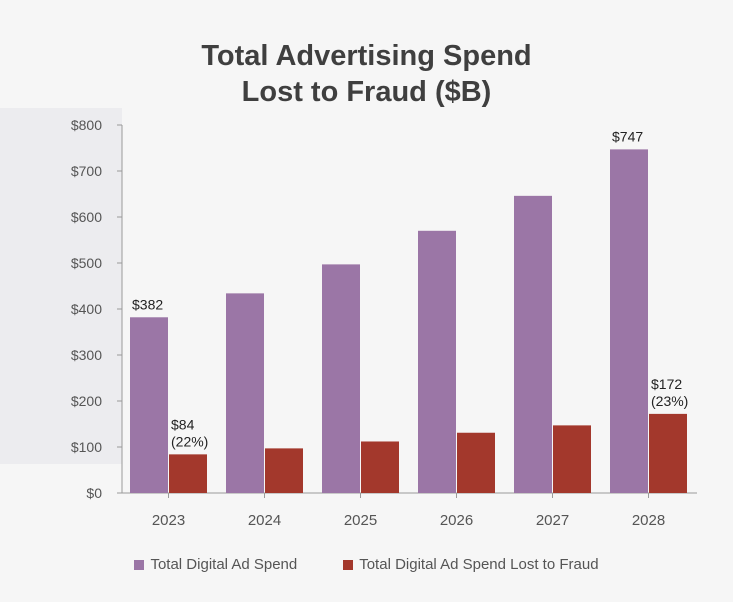 The image size is (733, 602). What do you see at coordinates (147, 304) in the screenshot?
I see `data-label: $382` at bounding box center [147, 304].